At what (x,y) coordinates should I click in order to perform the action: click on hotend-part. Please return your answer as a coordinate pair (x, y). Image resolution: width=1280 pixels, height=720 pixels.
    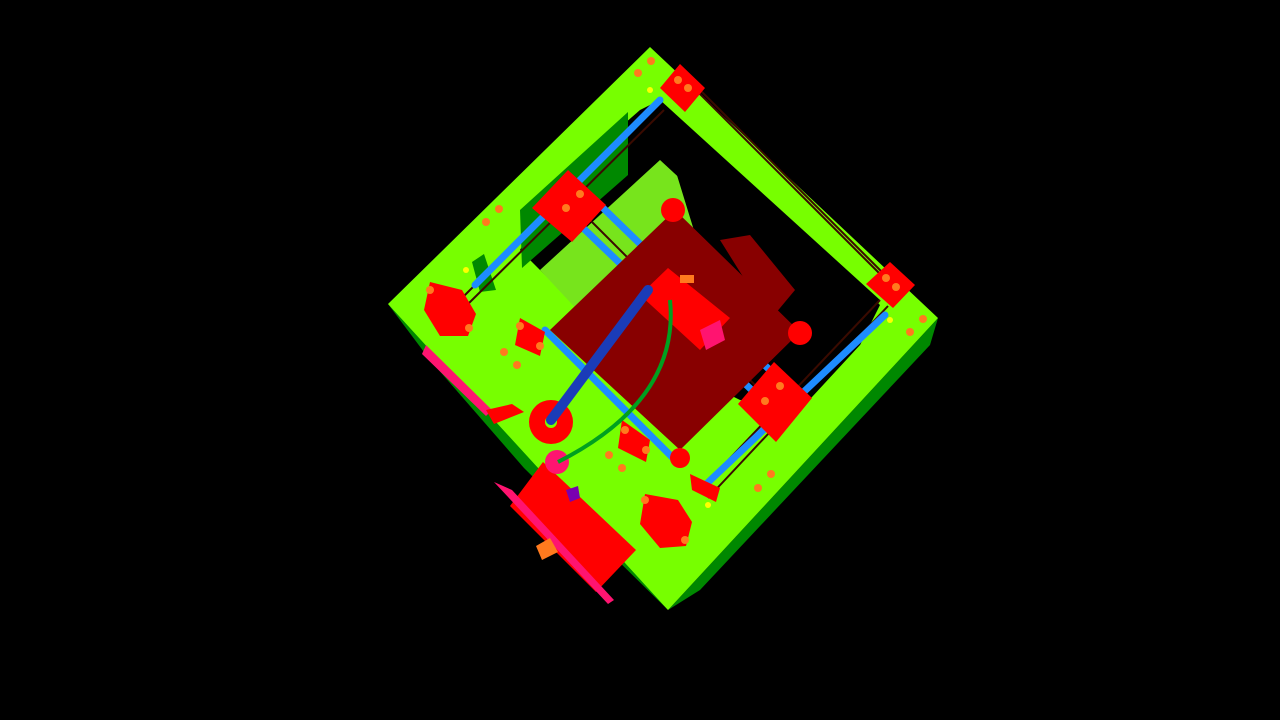
    Looking at the image, I should click on (687, 279).